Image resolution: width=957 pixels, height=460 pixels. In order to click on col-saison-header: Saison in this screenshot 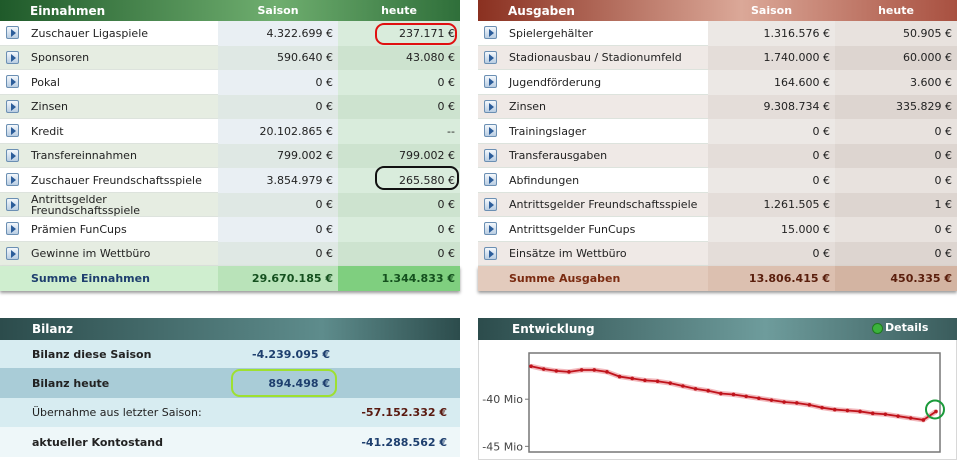, I will do `click(278, 10)`.